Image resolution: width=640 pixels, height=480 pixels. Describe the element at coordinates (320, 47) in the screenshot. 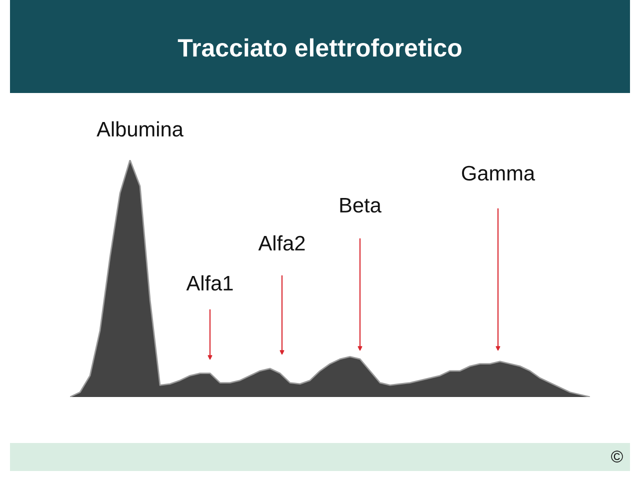

I see `chart-title: Tracciato elettroforetico` at that location.